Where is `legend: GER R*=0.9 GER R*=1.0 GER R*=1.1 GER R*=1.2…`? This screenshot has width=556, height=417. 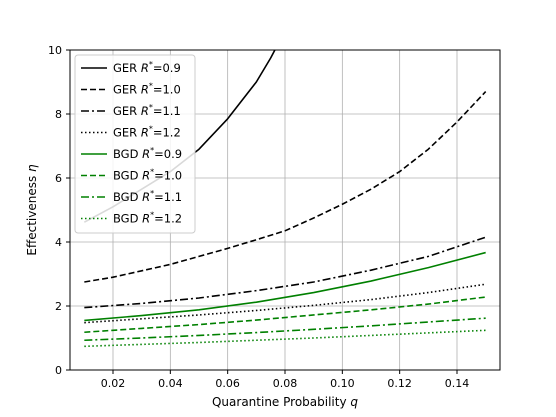
legend: GER R*=0.9 GER R*=1.0 GER R*=1.1 GER R*=1.2… is located at coordinates (135, 144).